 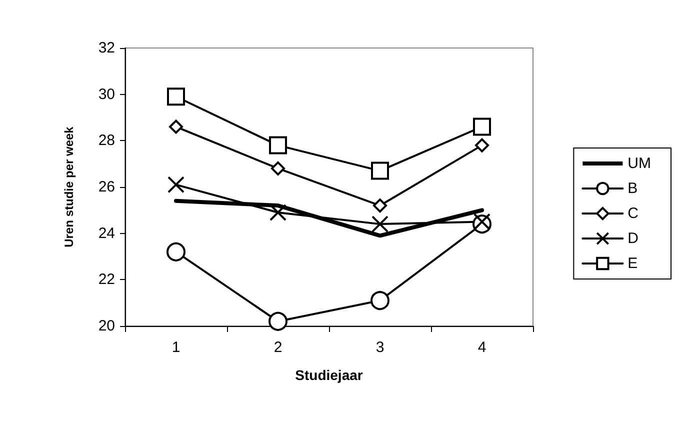 What do you see at coordinates (278, 347) in the screenshot?
I see `x-tick-label: 2` at bounding box center [278, 347].